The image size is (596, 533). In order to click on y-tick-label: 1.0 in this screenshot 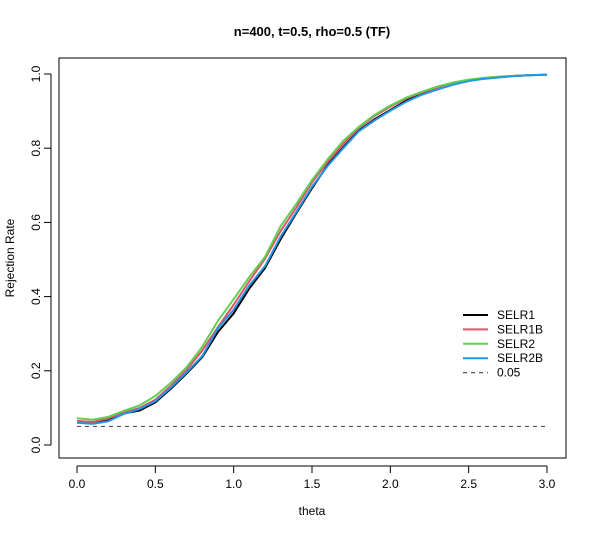, I will do `click(36, 73)`.